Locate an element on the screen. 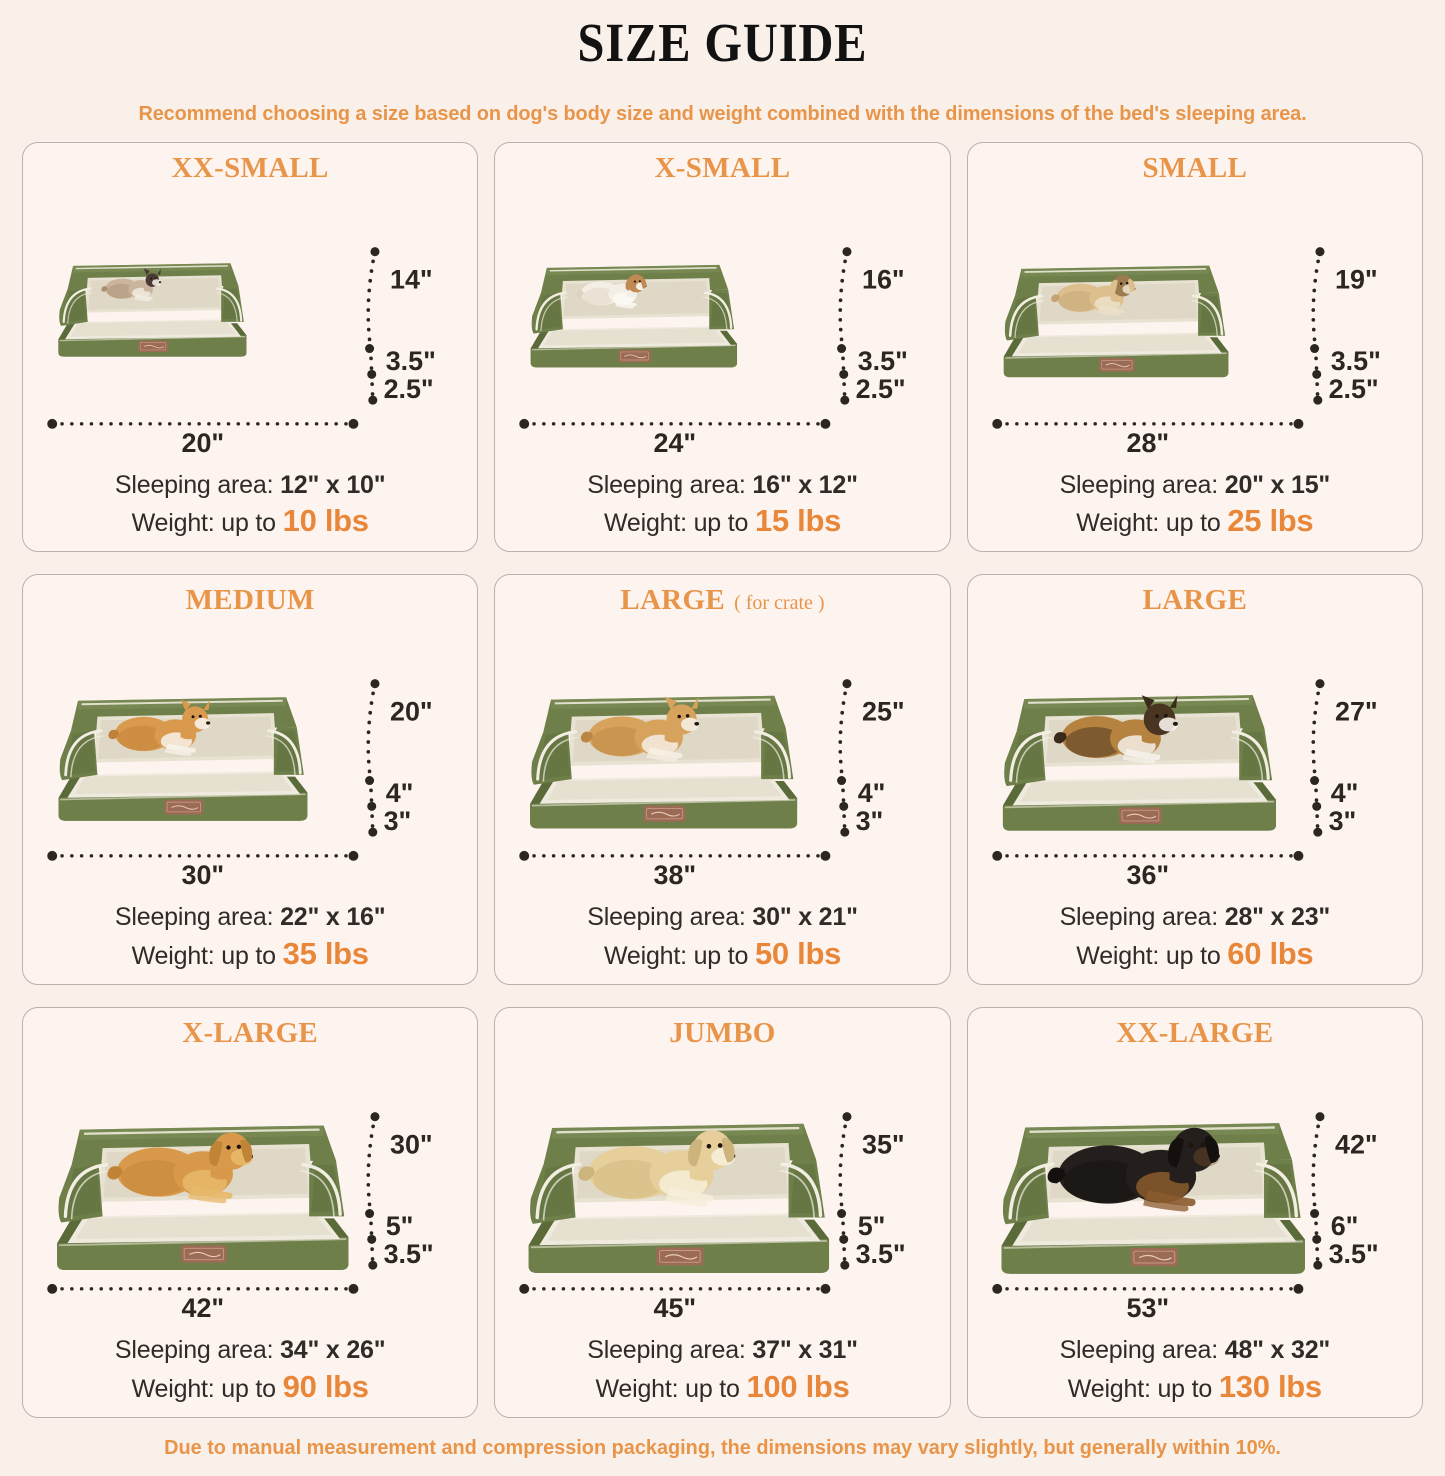 This screenshot has height=1476, width=1445. svg-text: 42" is located at coordinates (203, 1308).